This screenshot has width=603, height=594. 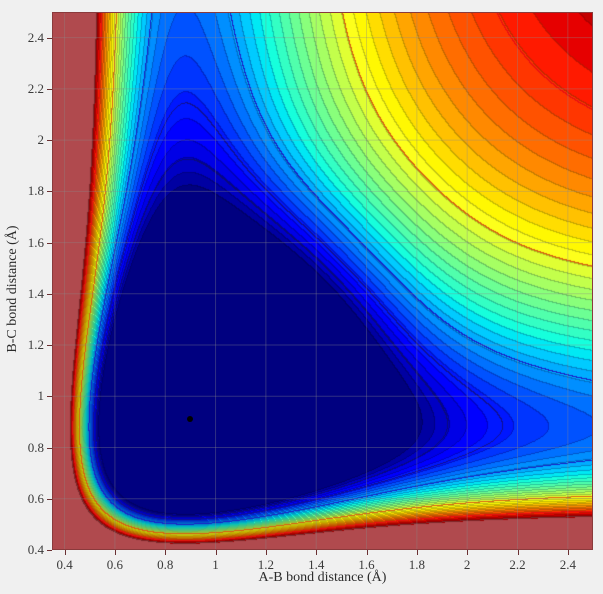 What do you see at coordinates (215, 564) in the screenshot?
I see `x-tick-label: 1` at bounding box center [215, 564].